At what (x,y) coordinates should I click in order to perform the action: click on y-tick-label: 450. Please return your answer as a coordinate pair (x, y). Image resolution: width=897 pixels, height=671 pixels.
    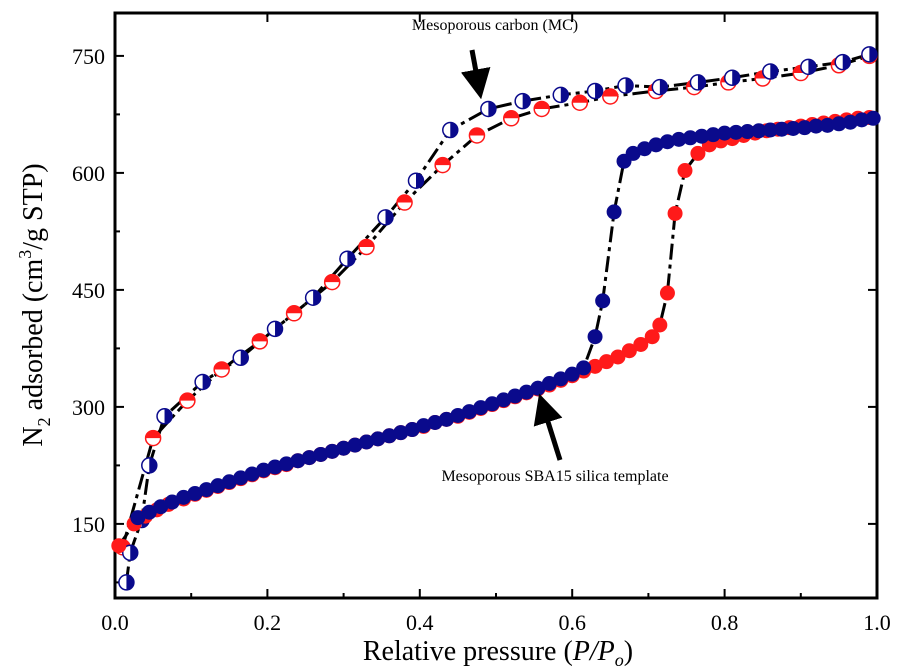
    Looking at the image, I should click on (88, 290).